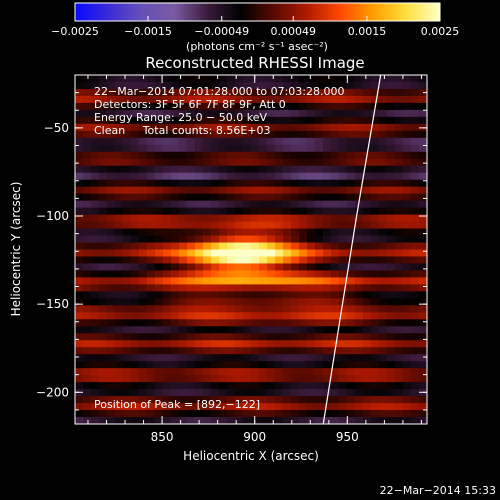 Image resolution: width=500 pixels, height=500 pixels. Describe the element at coordinates (347, 437) in the screenshot. I see `x-tick-label: 950` at that location.